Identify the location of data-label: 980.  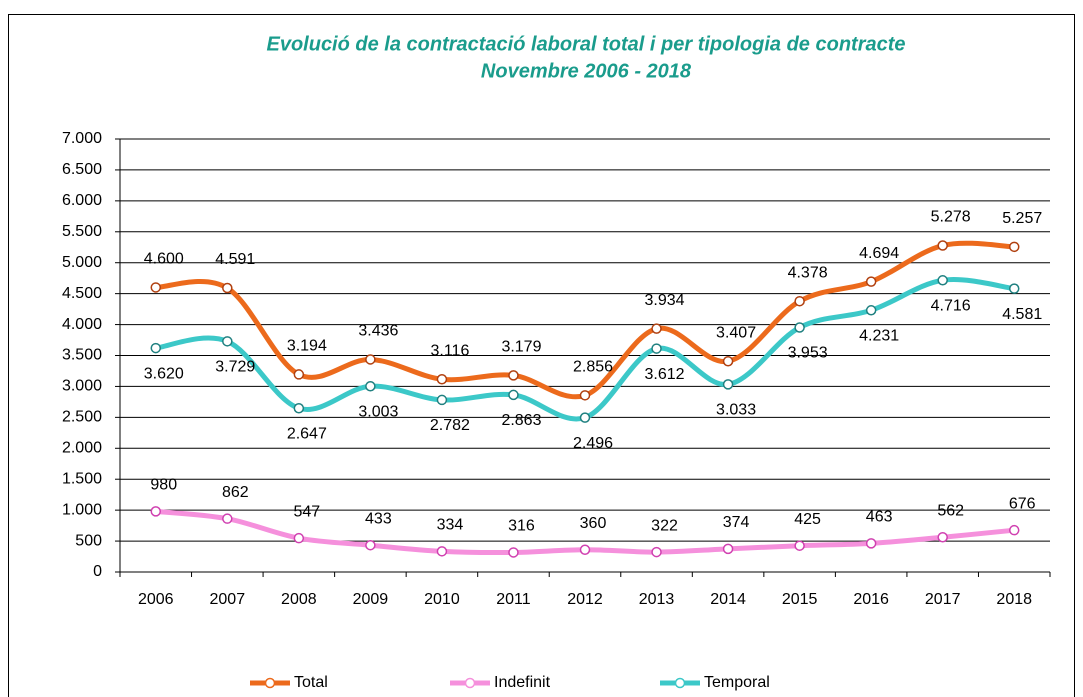
(163, 485).